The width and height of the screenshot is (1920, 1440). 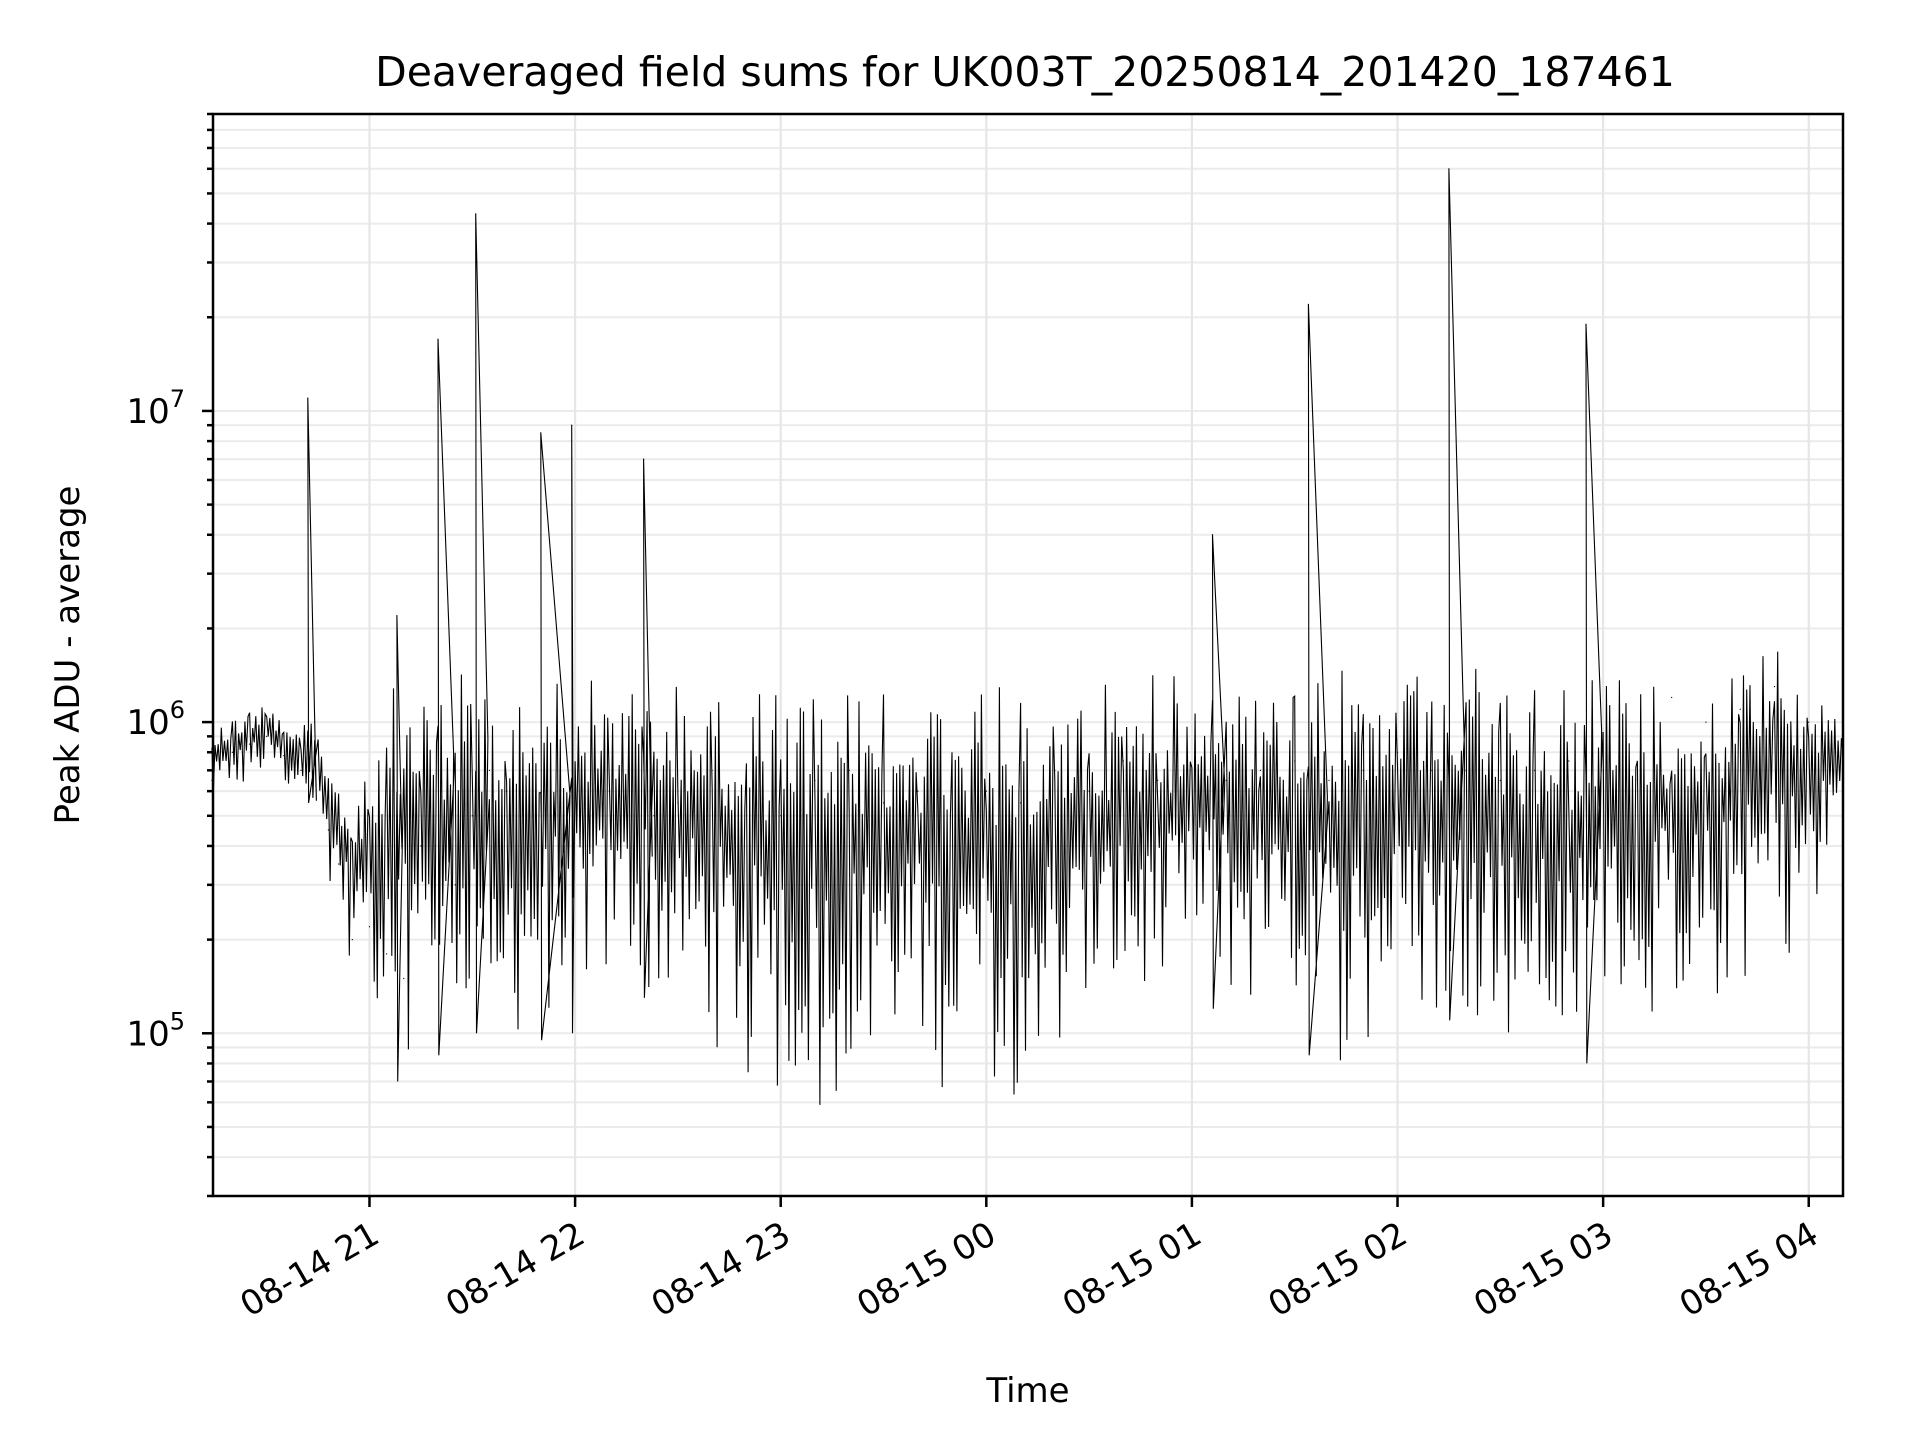 What do you see at coordinates (310, 1269) in the screenshot?
I see `x-tick-label: 08-14 21` at bounding box center [310, 1269].